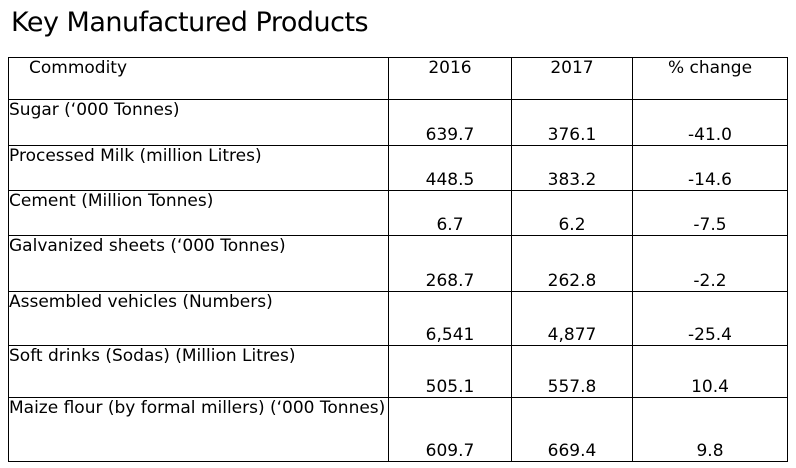  I want to click on cell-change: -7.5, so click(710, 213).